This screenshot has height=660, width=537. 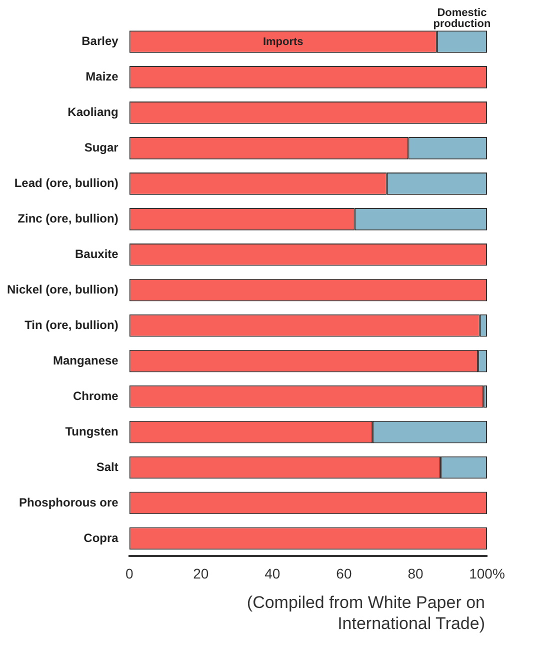 What do you see at coordinates (344, 573) in the screenshot?
I see `x-tick-label: 60` at bounding box center [344, 573].